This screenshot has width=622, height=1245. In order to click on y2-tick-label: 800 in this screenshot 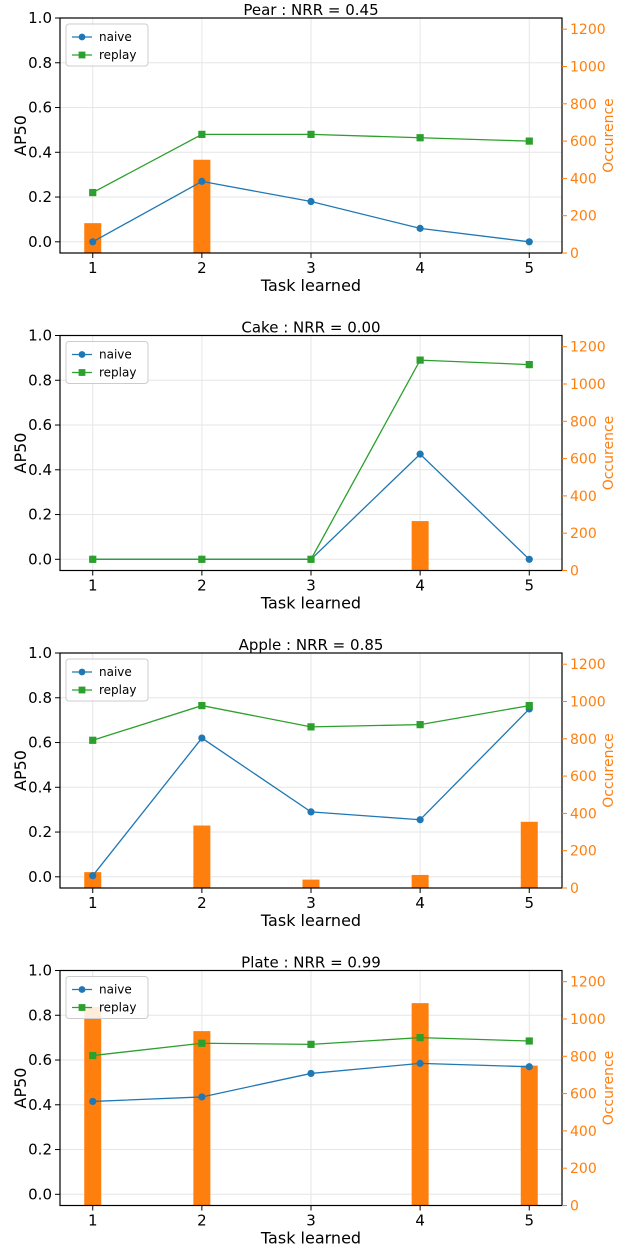, I will do `click(583, 1057)`.